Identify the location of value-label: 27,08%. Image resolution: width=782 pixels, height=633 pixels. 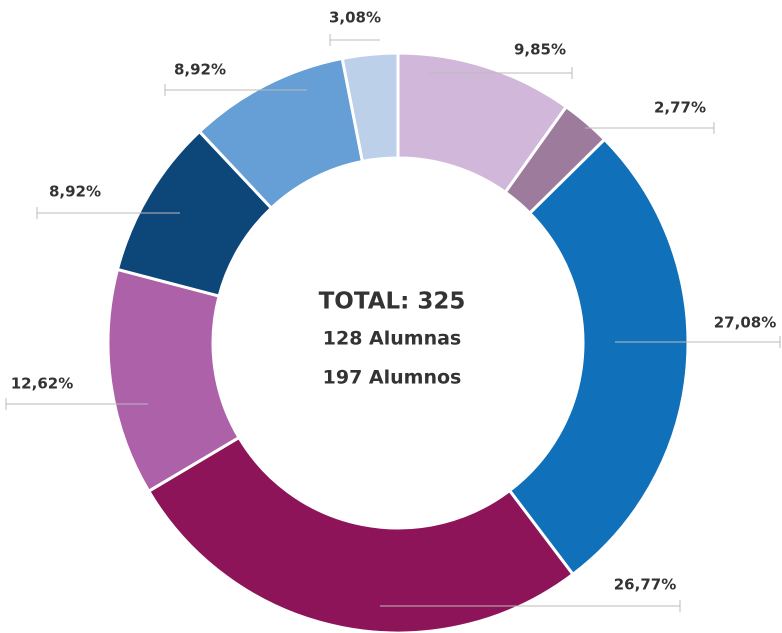
(745, 323).